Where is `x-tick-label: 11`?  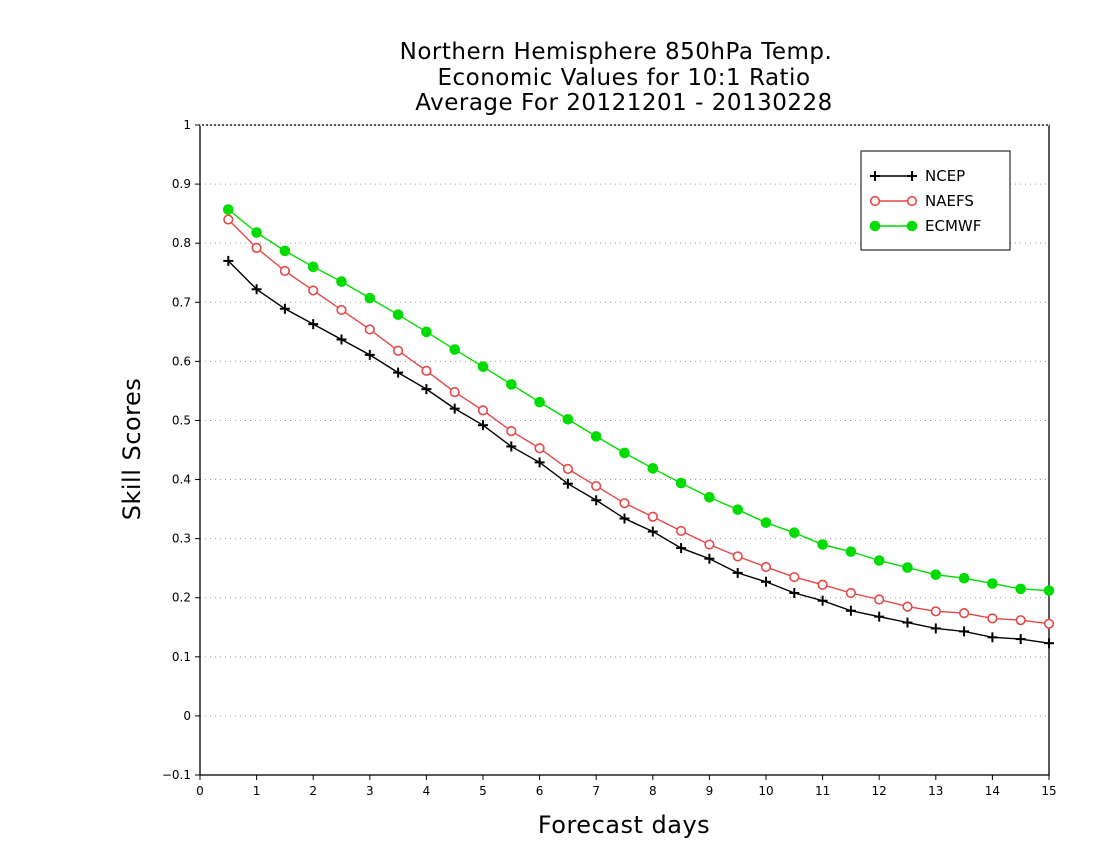
x-tick-label: 11 is located at coordinates (822, 791).